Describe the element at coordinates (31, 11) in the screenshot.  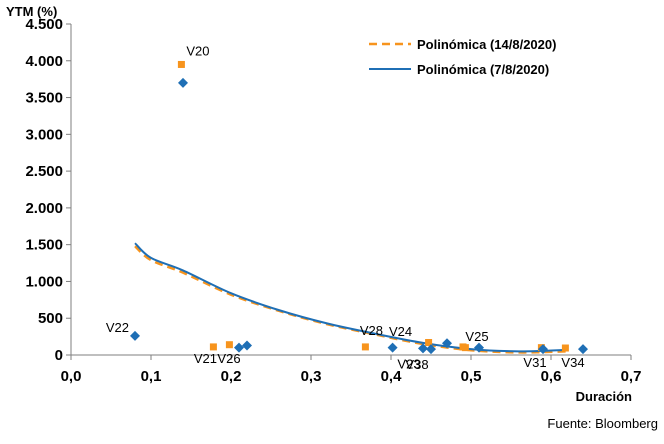
I see `y-axis-title: YTM (%)` at that location.